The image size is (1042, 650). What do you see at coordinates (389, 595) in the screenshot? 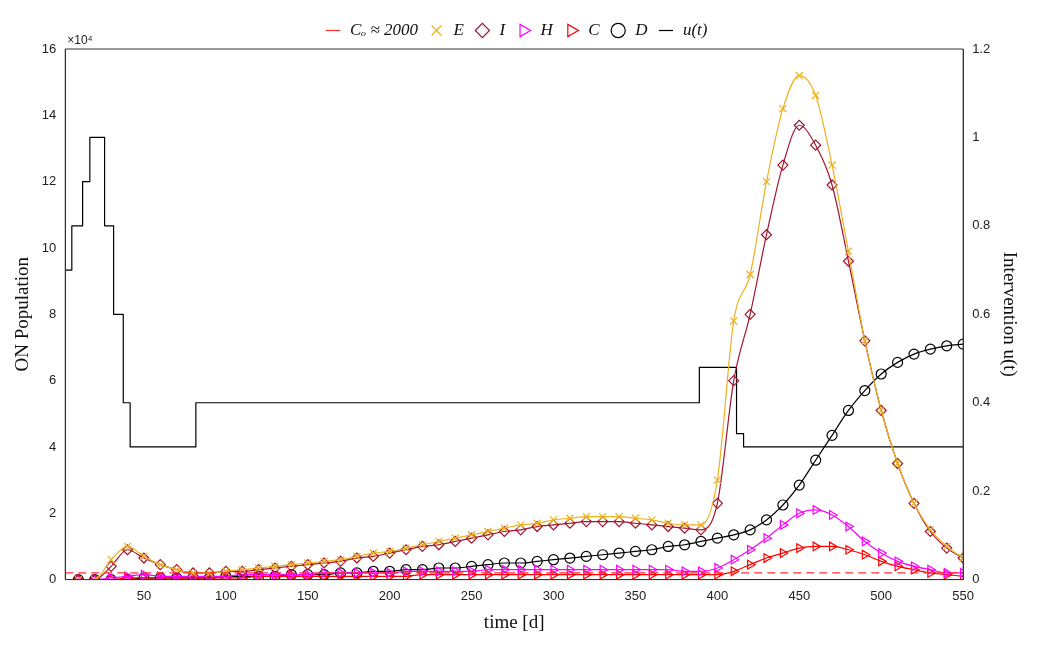
I see `x-tick-label: 200` at bounding box center [389, 595].